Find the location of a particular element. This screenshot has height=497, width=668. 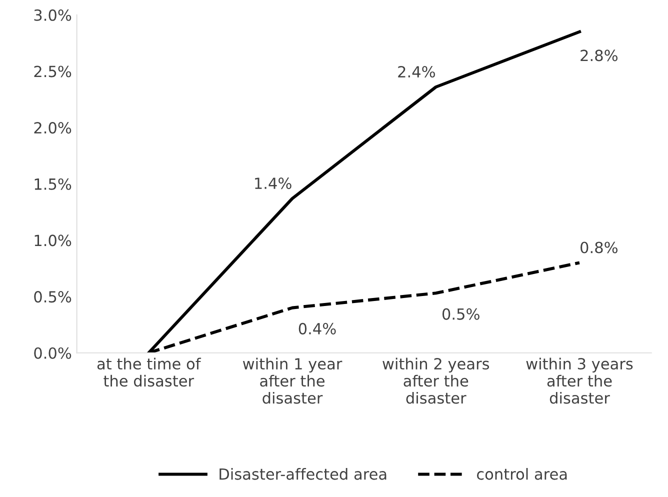

y-tick-label: 0.5% is located at coordinates (53, 297).